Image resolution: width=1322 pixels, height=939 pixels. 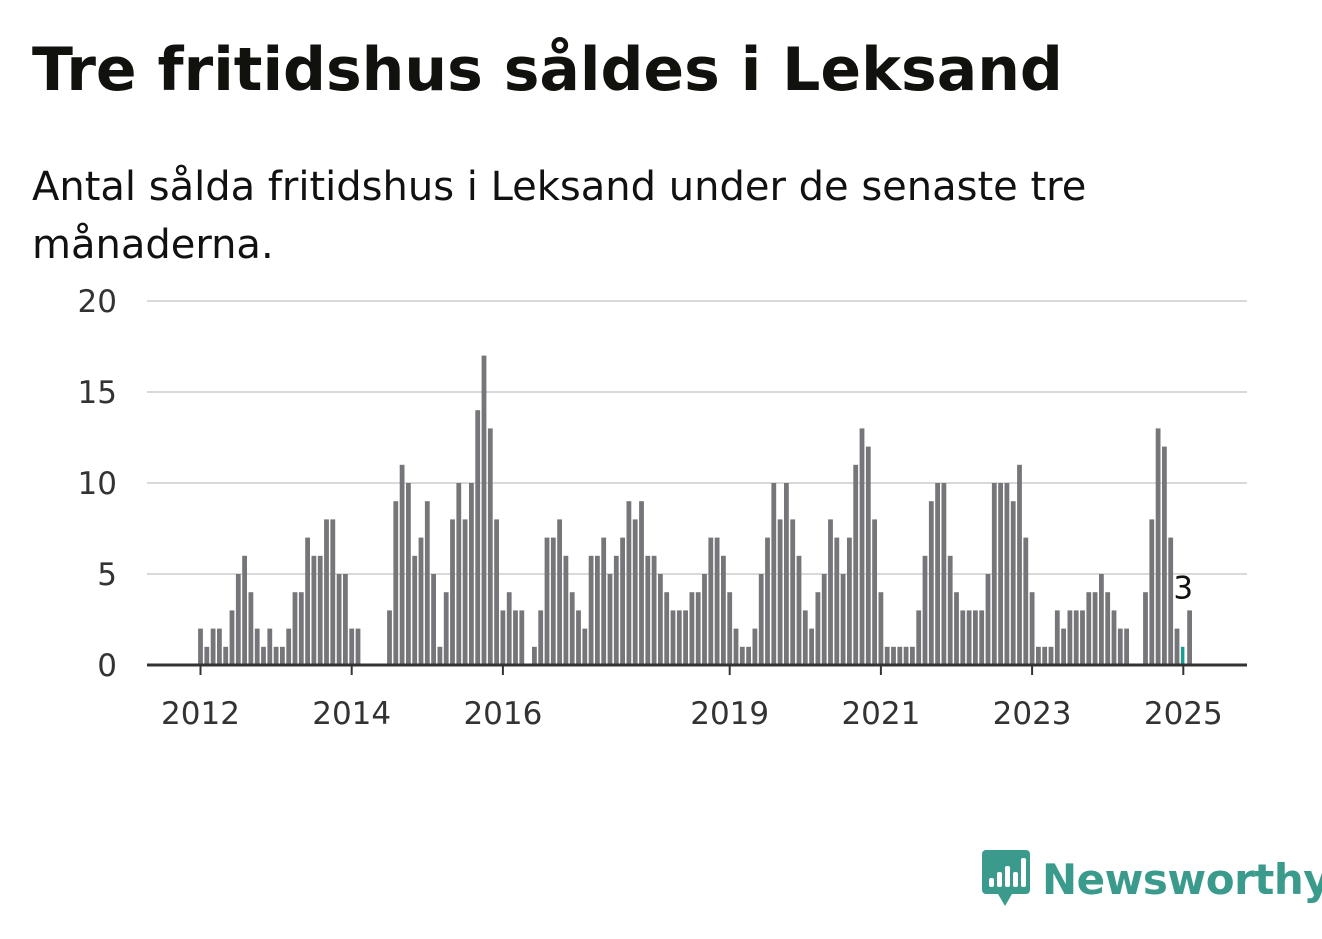 What do you see at coordinates (97, 393) in the screenshot?
I see `y-tick-label: 15` at bounding box center [97, 393].